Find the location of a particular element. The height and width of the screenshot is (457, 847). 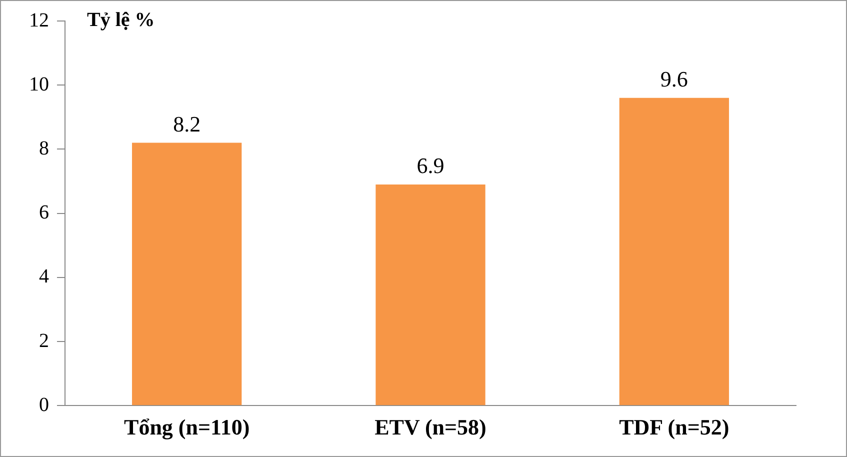

x-tick-label: TDF (n=52) is located at coordinates (674, 427).